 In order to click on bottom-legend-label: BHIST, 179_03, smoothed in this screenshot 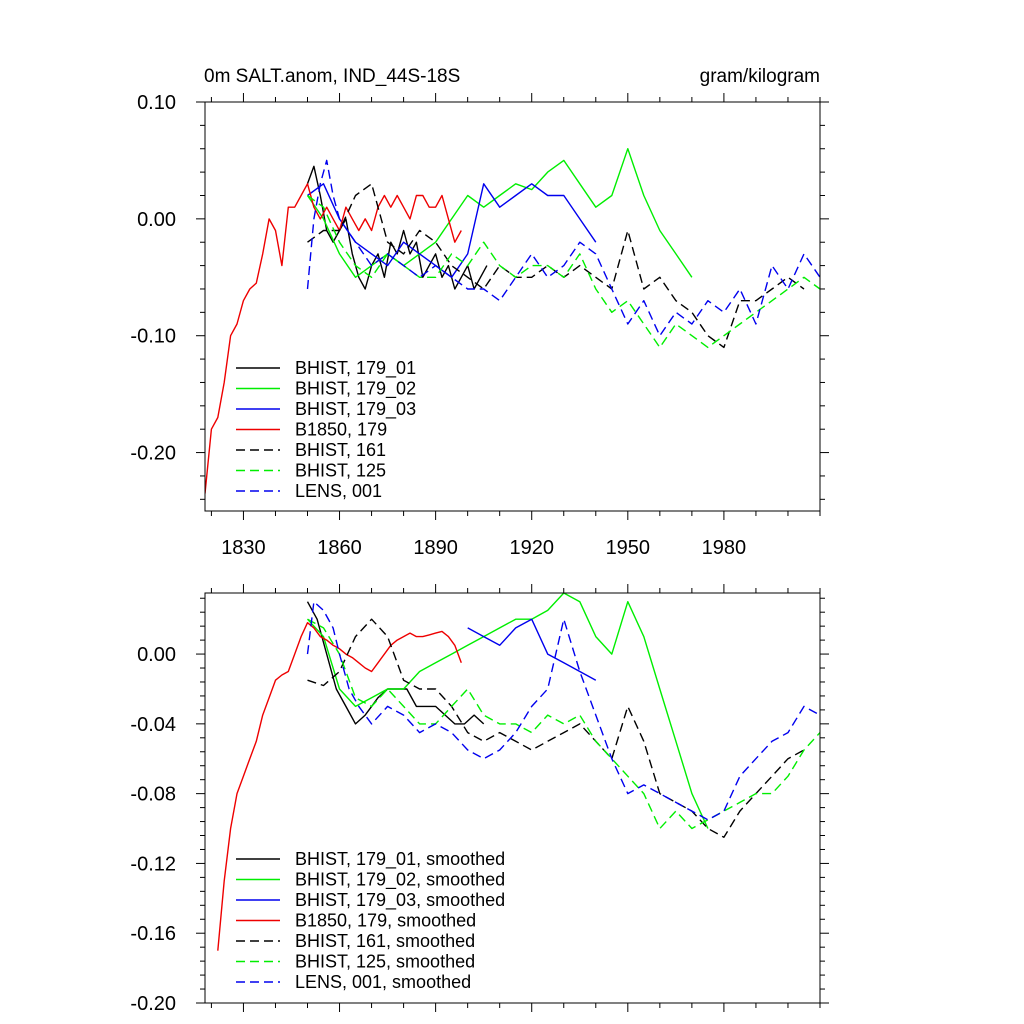, I will do `click(400, 900)`.